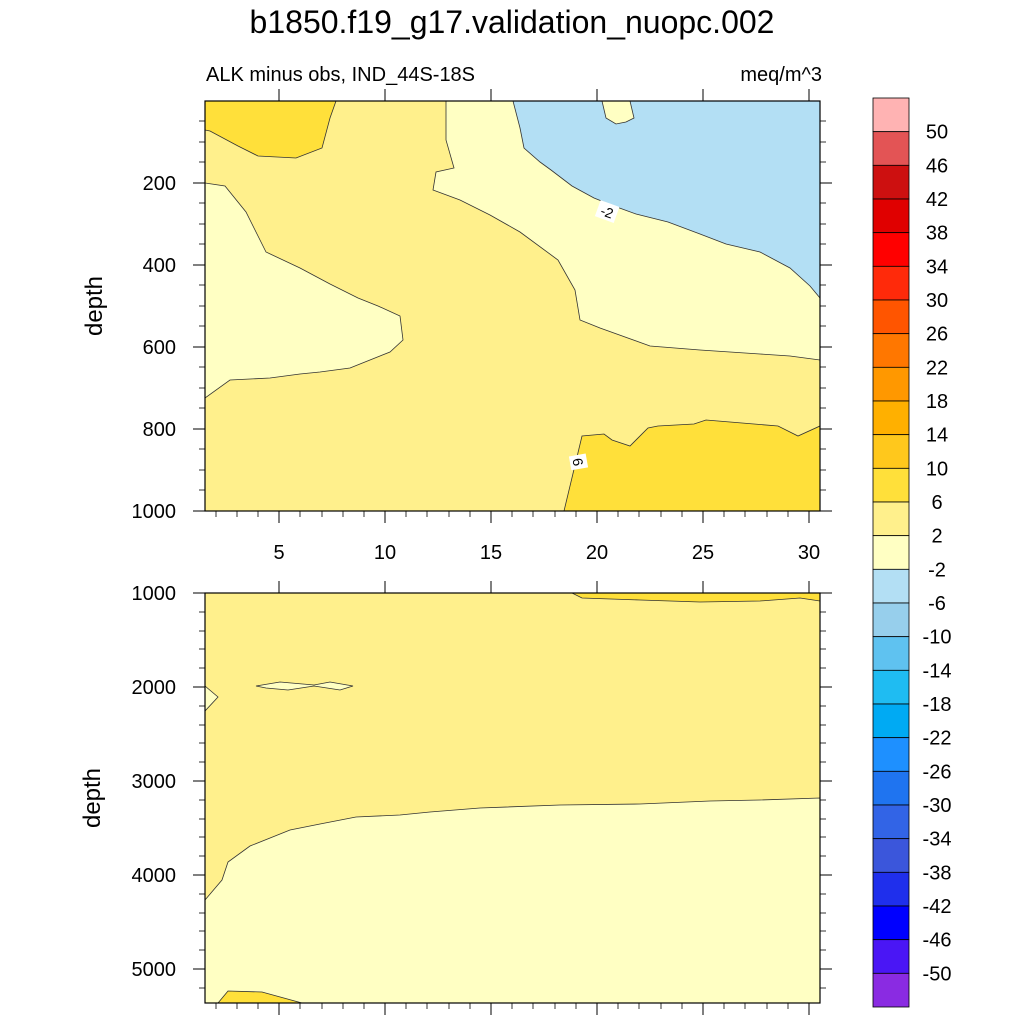 Image resolution: width=1024 pixels, height=1024 pixels. What do you see at coordinates (937, 133) in the screenshot?
I see `colorbar-label: 50` at bounding box center [937, 133].